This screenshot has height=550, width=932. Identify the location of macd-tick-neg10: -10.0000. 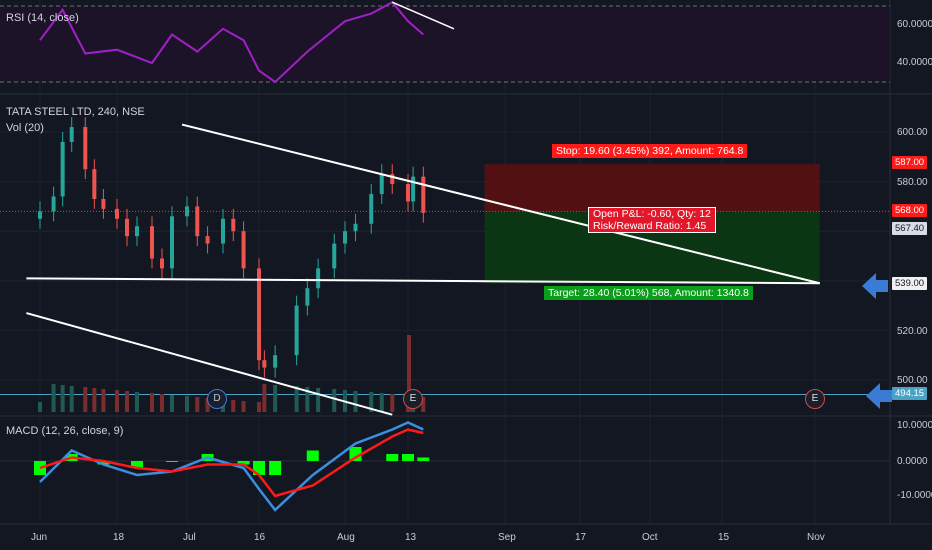
(914, 495).